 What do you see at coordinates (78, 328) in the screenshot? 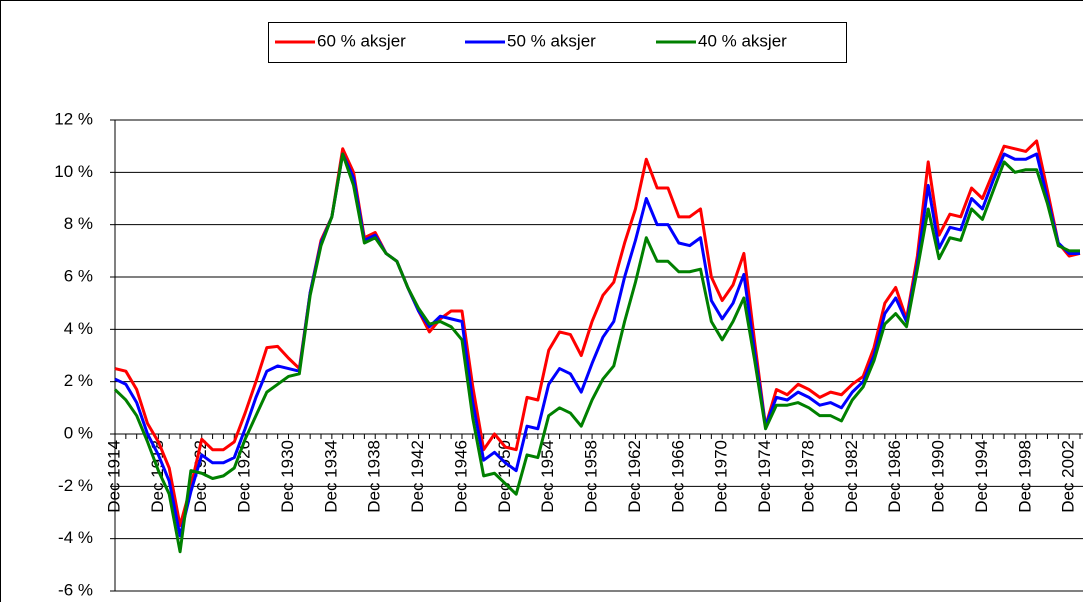
I see `y-tick-label: 4 %` at bounding box center [78, 328].